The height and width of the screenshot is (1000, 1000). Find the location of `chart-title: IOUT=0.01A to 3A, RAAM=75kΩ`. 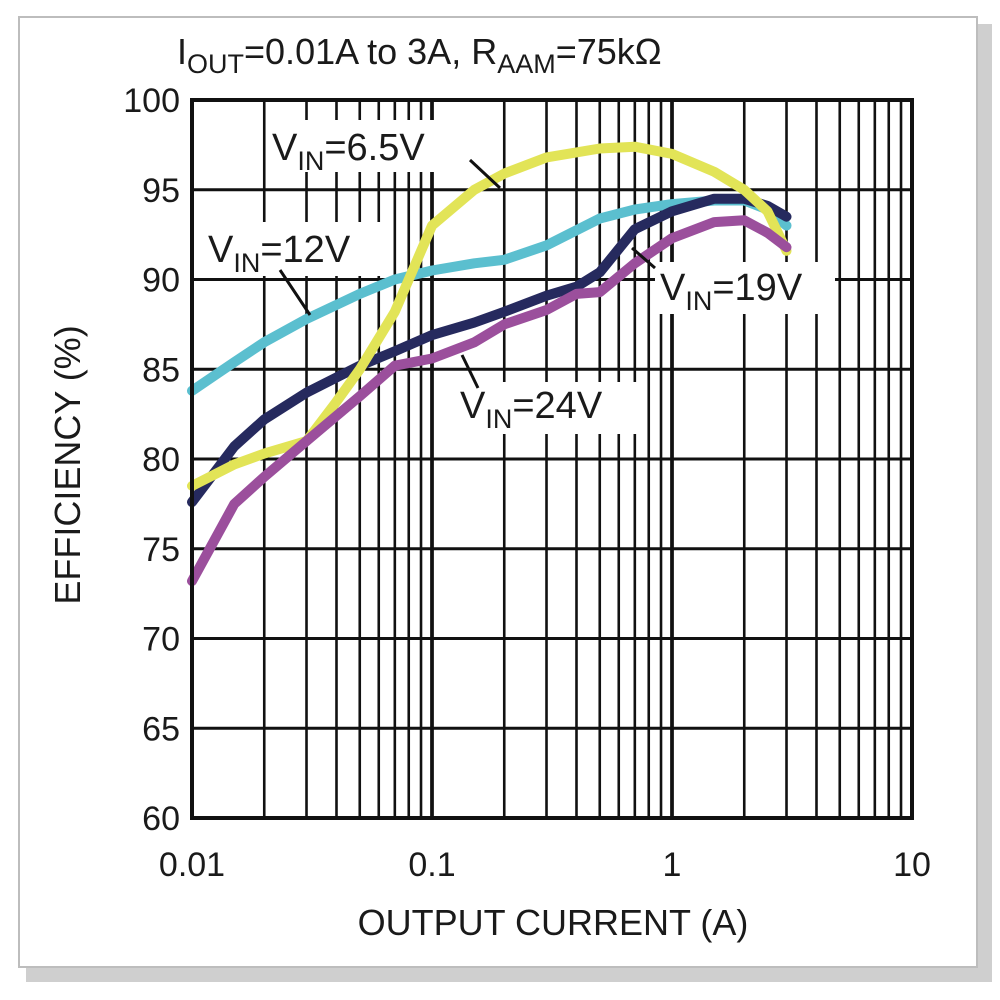

chart-title: IOUT=0.01A to 3A, RAAM=75kΩ is located at coordinates (419, 55).